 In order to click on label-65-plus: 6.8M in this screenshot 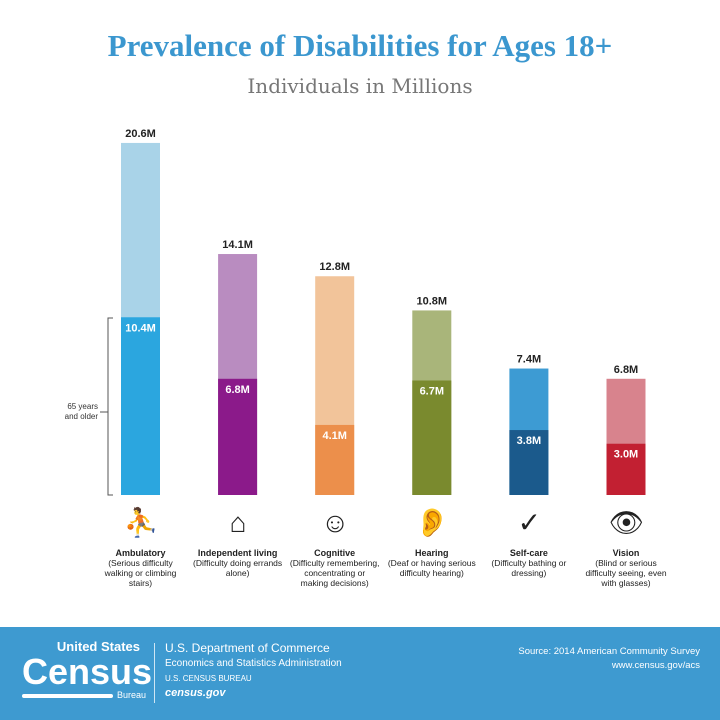, I will do `click(237, 390)`.